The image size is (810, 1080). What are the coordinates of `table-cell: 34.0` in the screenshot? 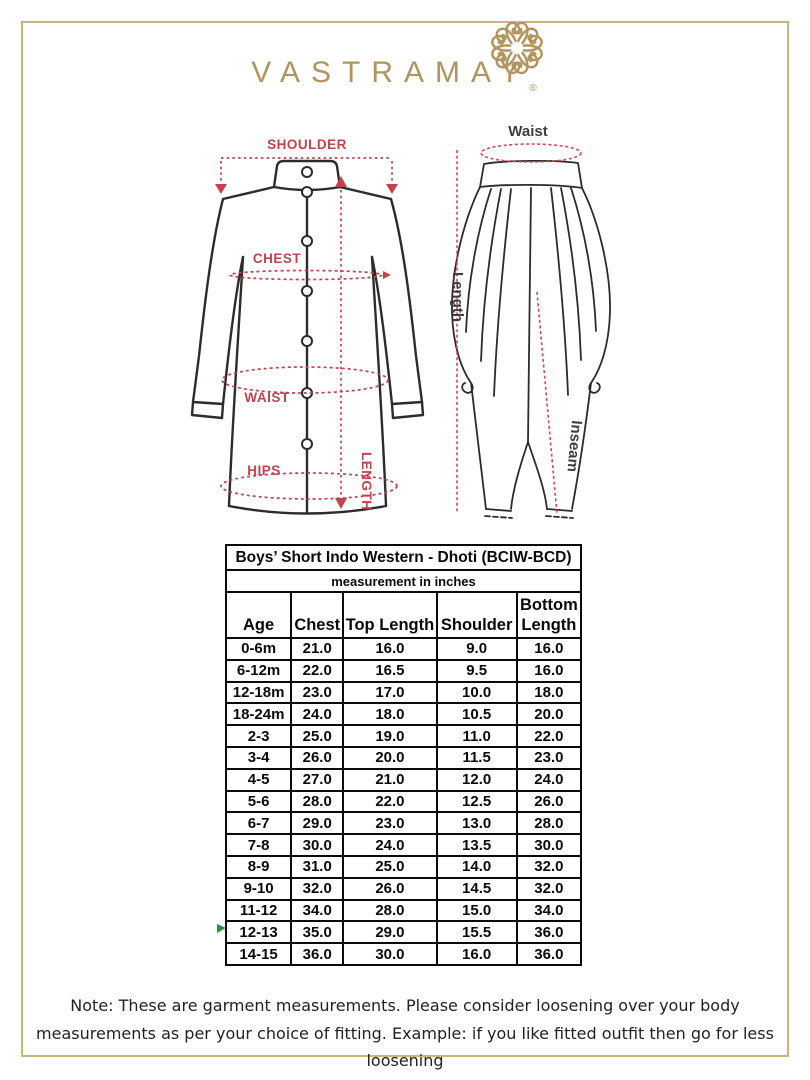 It's located at (317, 910).